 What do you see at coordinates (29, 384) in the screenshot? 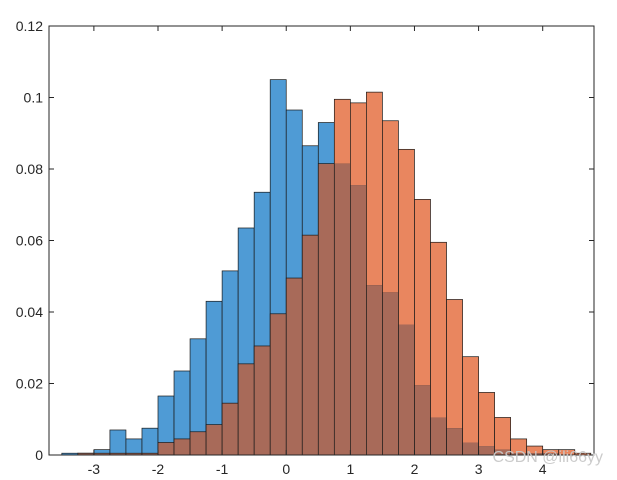
I see `y-tick-label: 0.02` at bounding box center [29, 384].